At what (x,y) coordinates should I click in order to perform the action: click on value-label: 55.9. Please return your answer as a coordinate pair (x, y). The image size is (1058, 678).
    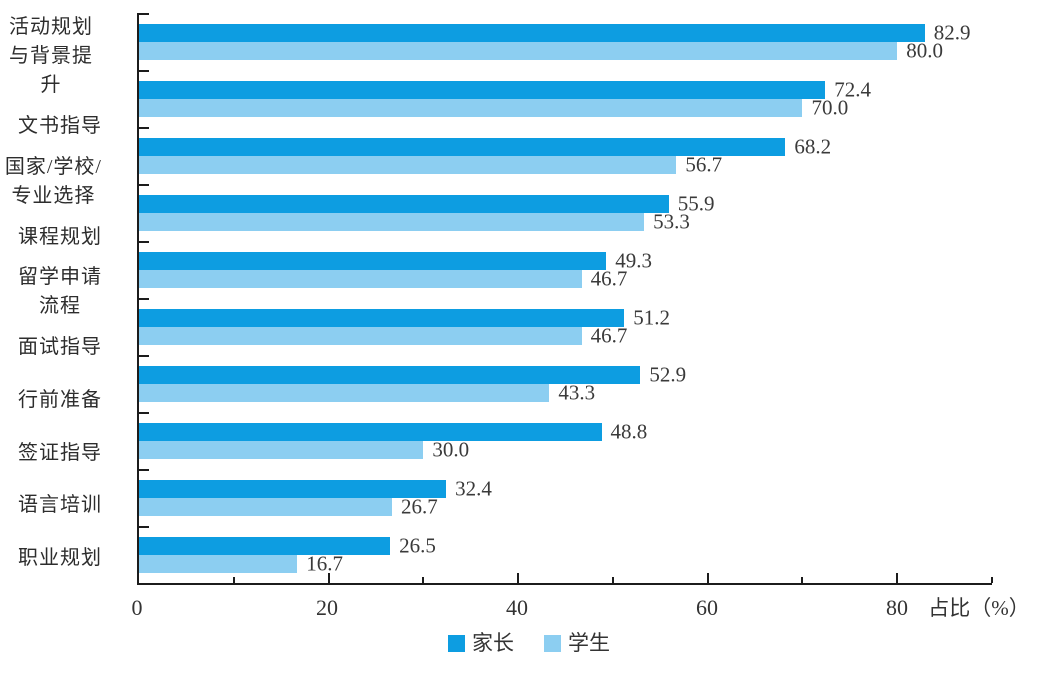
    Looking at the image, I should click on (696, 203).